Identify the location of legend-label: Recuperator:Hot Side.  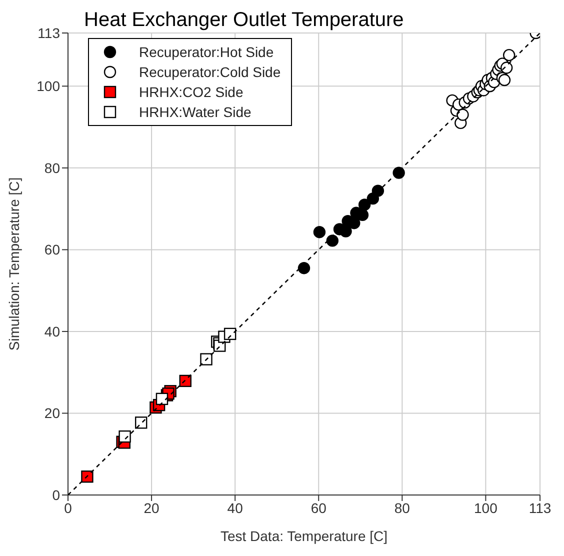
(206, 52).